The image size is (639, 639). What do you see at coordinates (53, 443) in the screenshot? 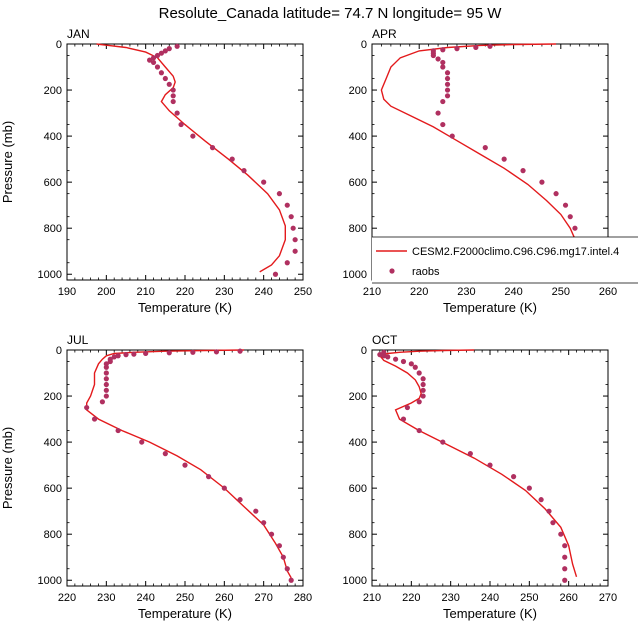
I see `y-tick-label: 400` at bounding box center [53, 443].